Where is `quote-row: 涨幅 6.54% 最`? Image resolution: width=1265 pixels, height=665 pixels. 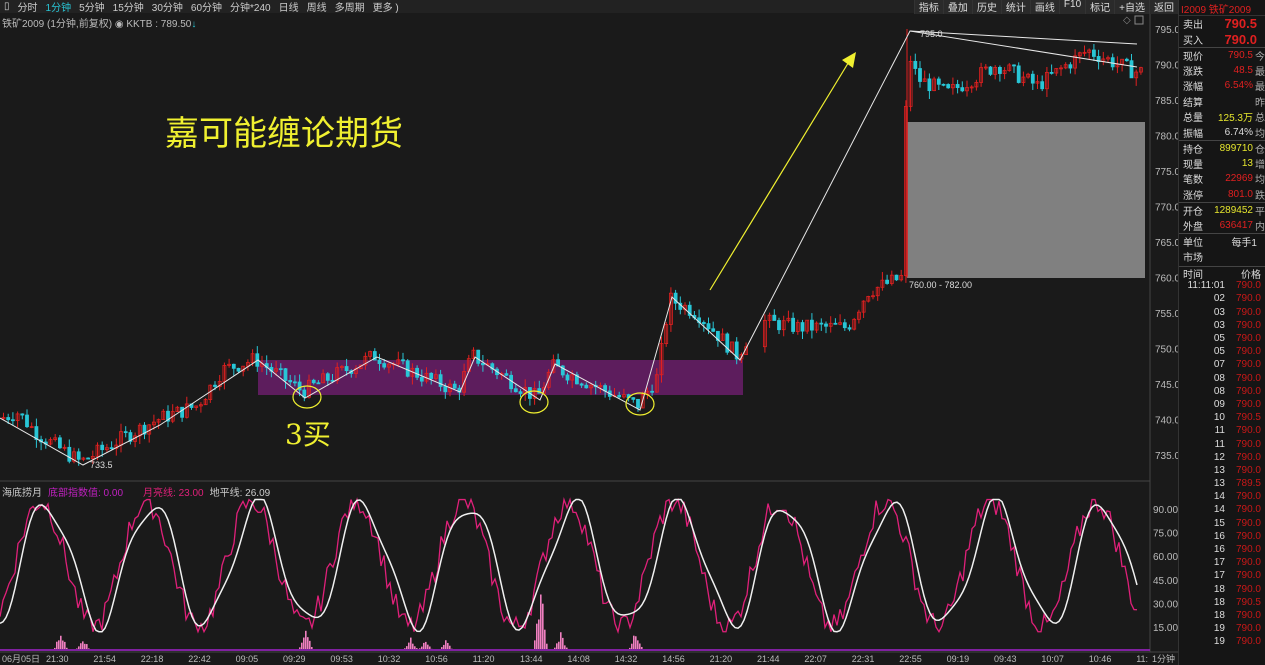 quote-row: 涨幅 6.54% 最 is located at coordinates (1222, 86).